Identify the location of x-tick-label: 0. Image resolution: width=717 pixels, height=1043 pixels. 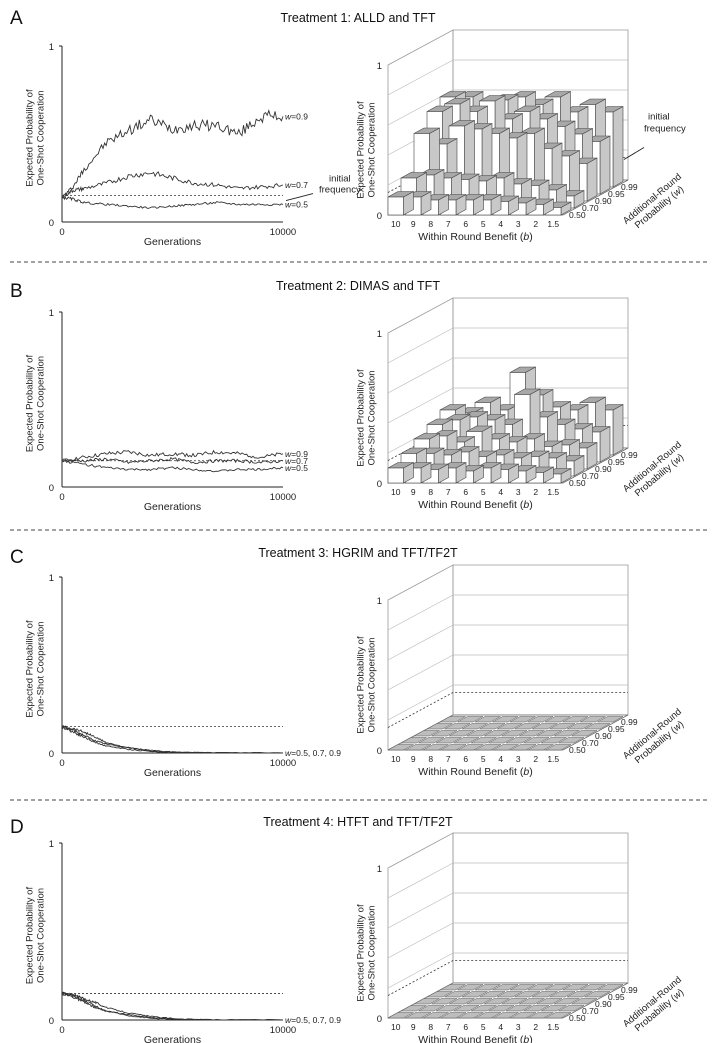
(61, 763).